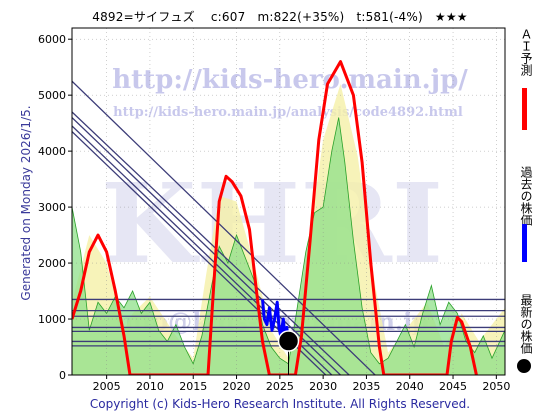  What do you see at coordinates (52, 263) in the screenshot?
I see `y-tick-label: 2000` at bounding box center [52, 263].